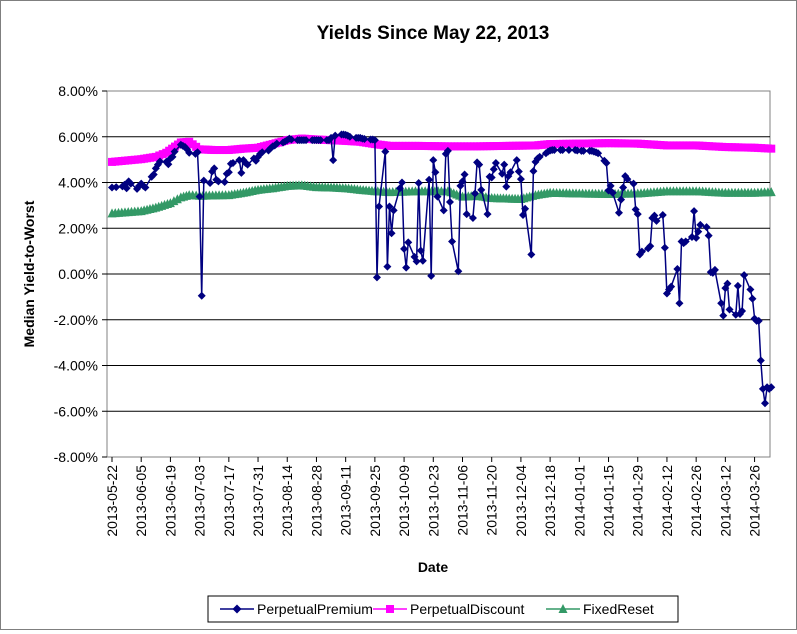 The image size is (797, 634). What do you see at coordinates (78, 183) in the screenshot?
I see `y-tick-label: 4.00%` at bounding box center [78, 183].